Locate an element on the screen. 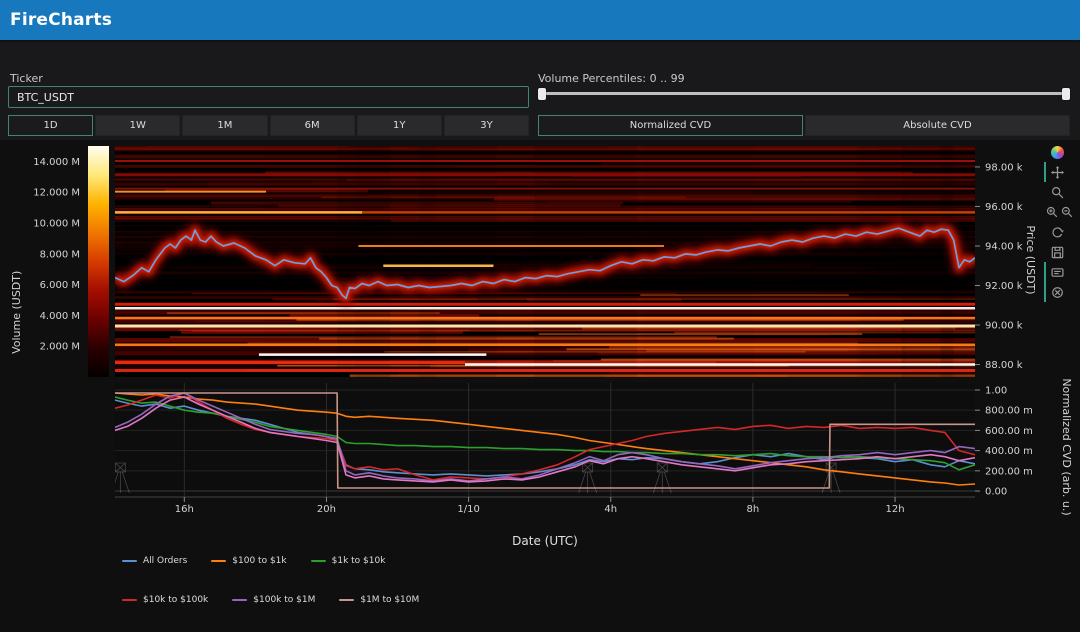  cvd-button-row: Normalized CVD Absolute CVD is located at coordinates (804, 125).